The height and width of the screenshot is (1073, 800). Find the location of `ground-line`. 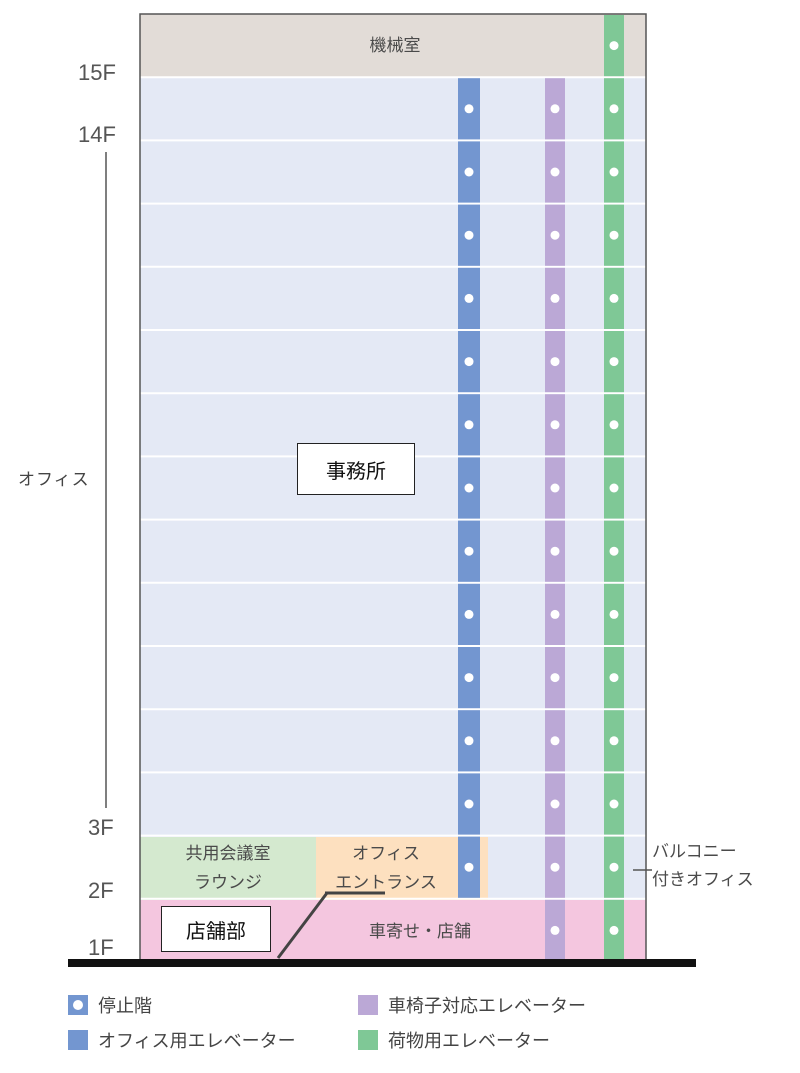

ground-line is located at coordinates (382, 963).